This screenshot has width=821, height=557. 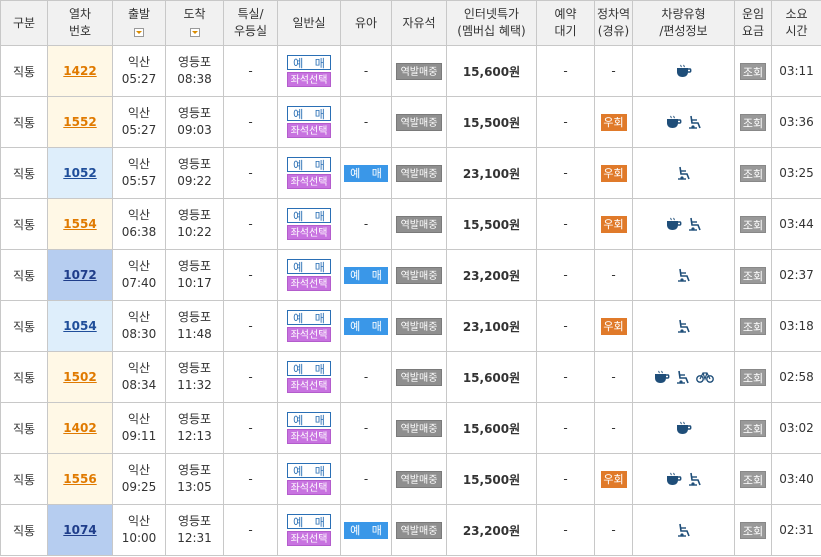 I want to click on train-number-link: 1054, so click(x=80, y=326).